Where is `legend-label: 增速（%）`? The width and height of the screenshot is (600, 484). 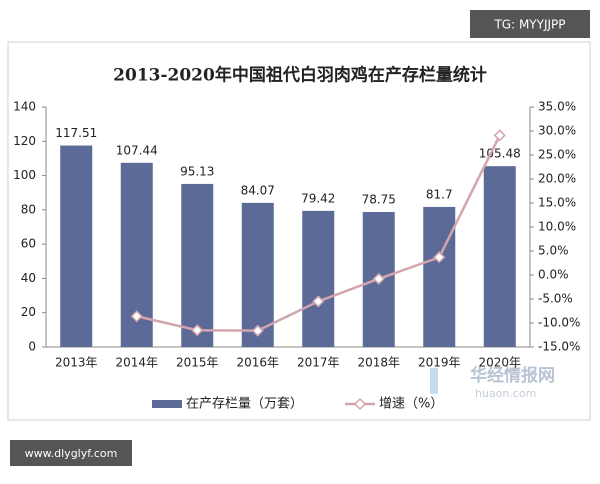
legend-label: 增速（%） is located at coordinates (411, 404).